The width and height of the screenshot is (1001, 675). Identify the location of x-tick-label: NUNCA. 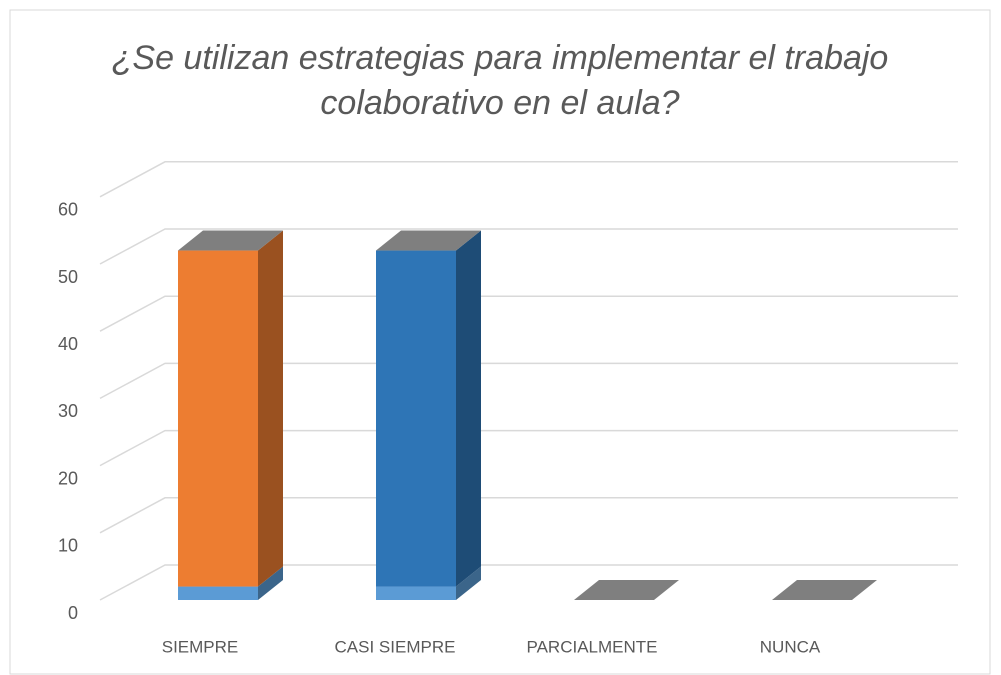
(790, 646).